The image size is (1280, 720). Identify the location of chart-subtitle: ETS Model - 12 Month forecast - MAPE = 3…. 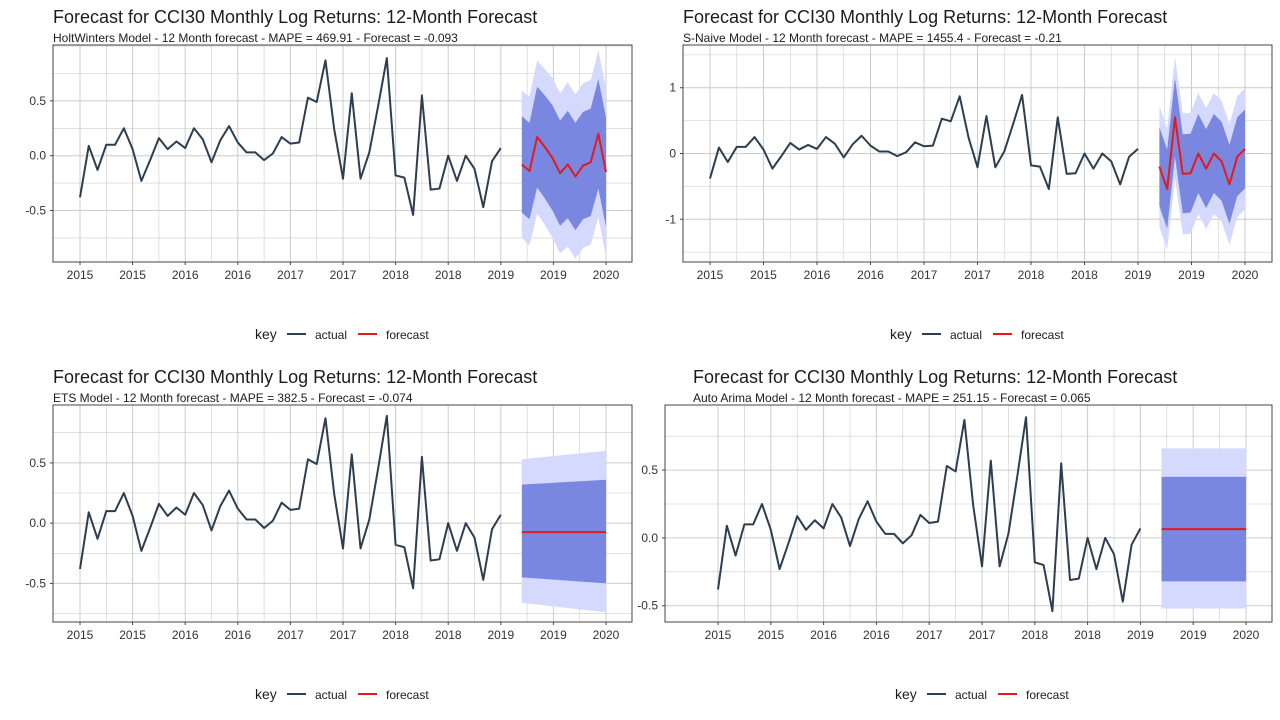
(233, 398).